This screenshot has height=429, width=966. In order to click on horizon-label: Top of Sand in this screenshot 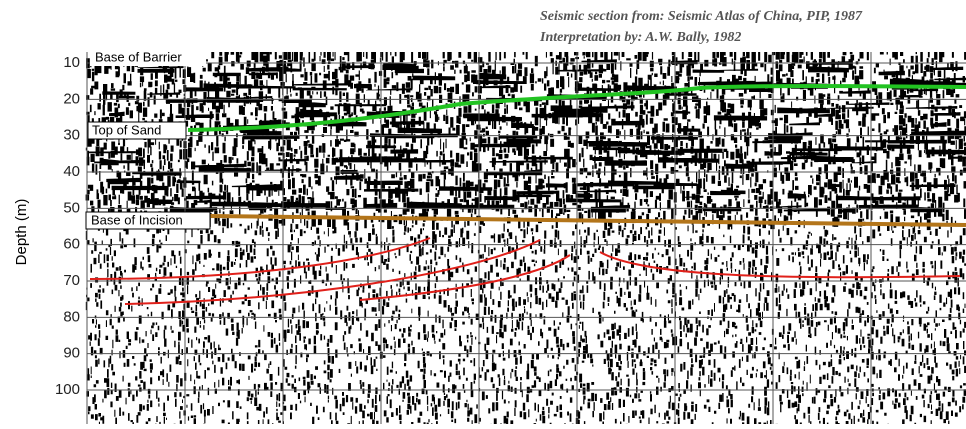, I will do `click(126, 129)`.